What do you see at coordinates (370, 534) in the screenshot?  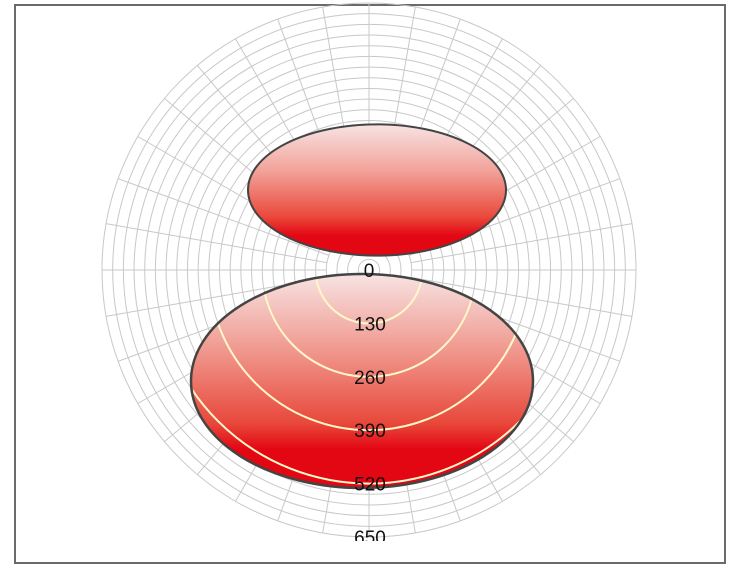 I see `radial-tick-label: 650` at bounding box center [370, 534].